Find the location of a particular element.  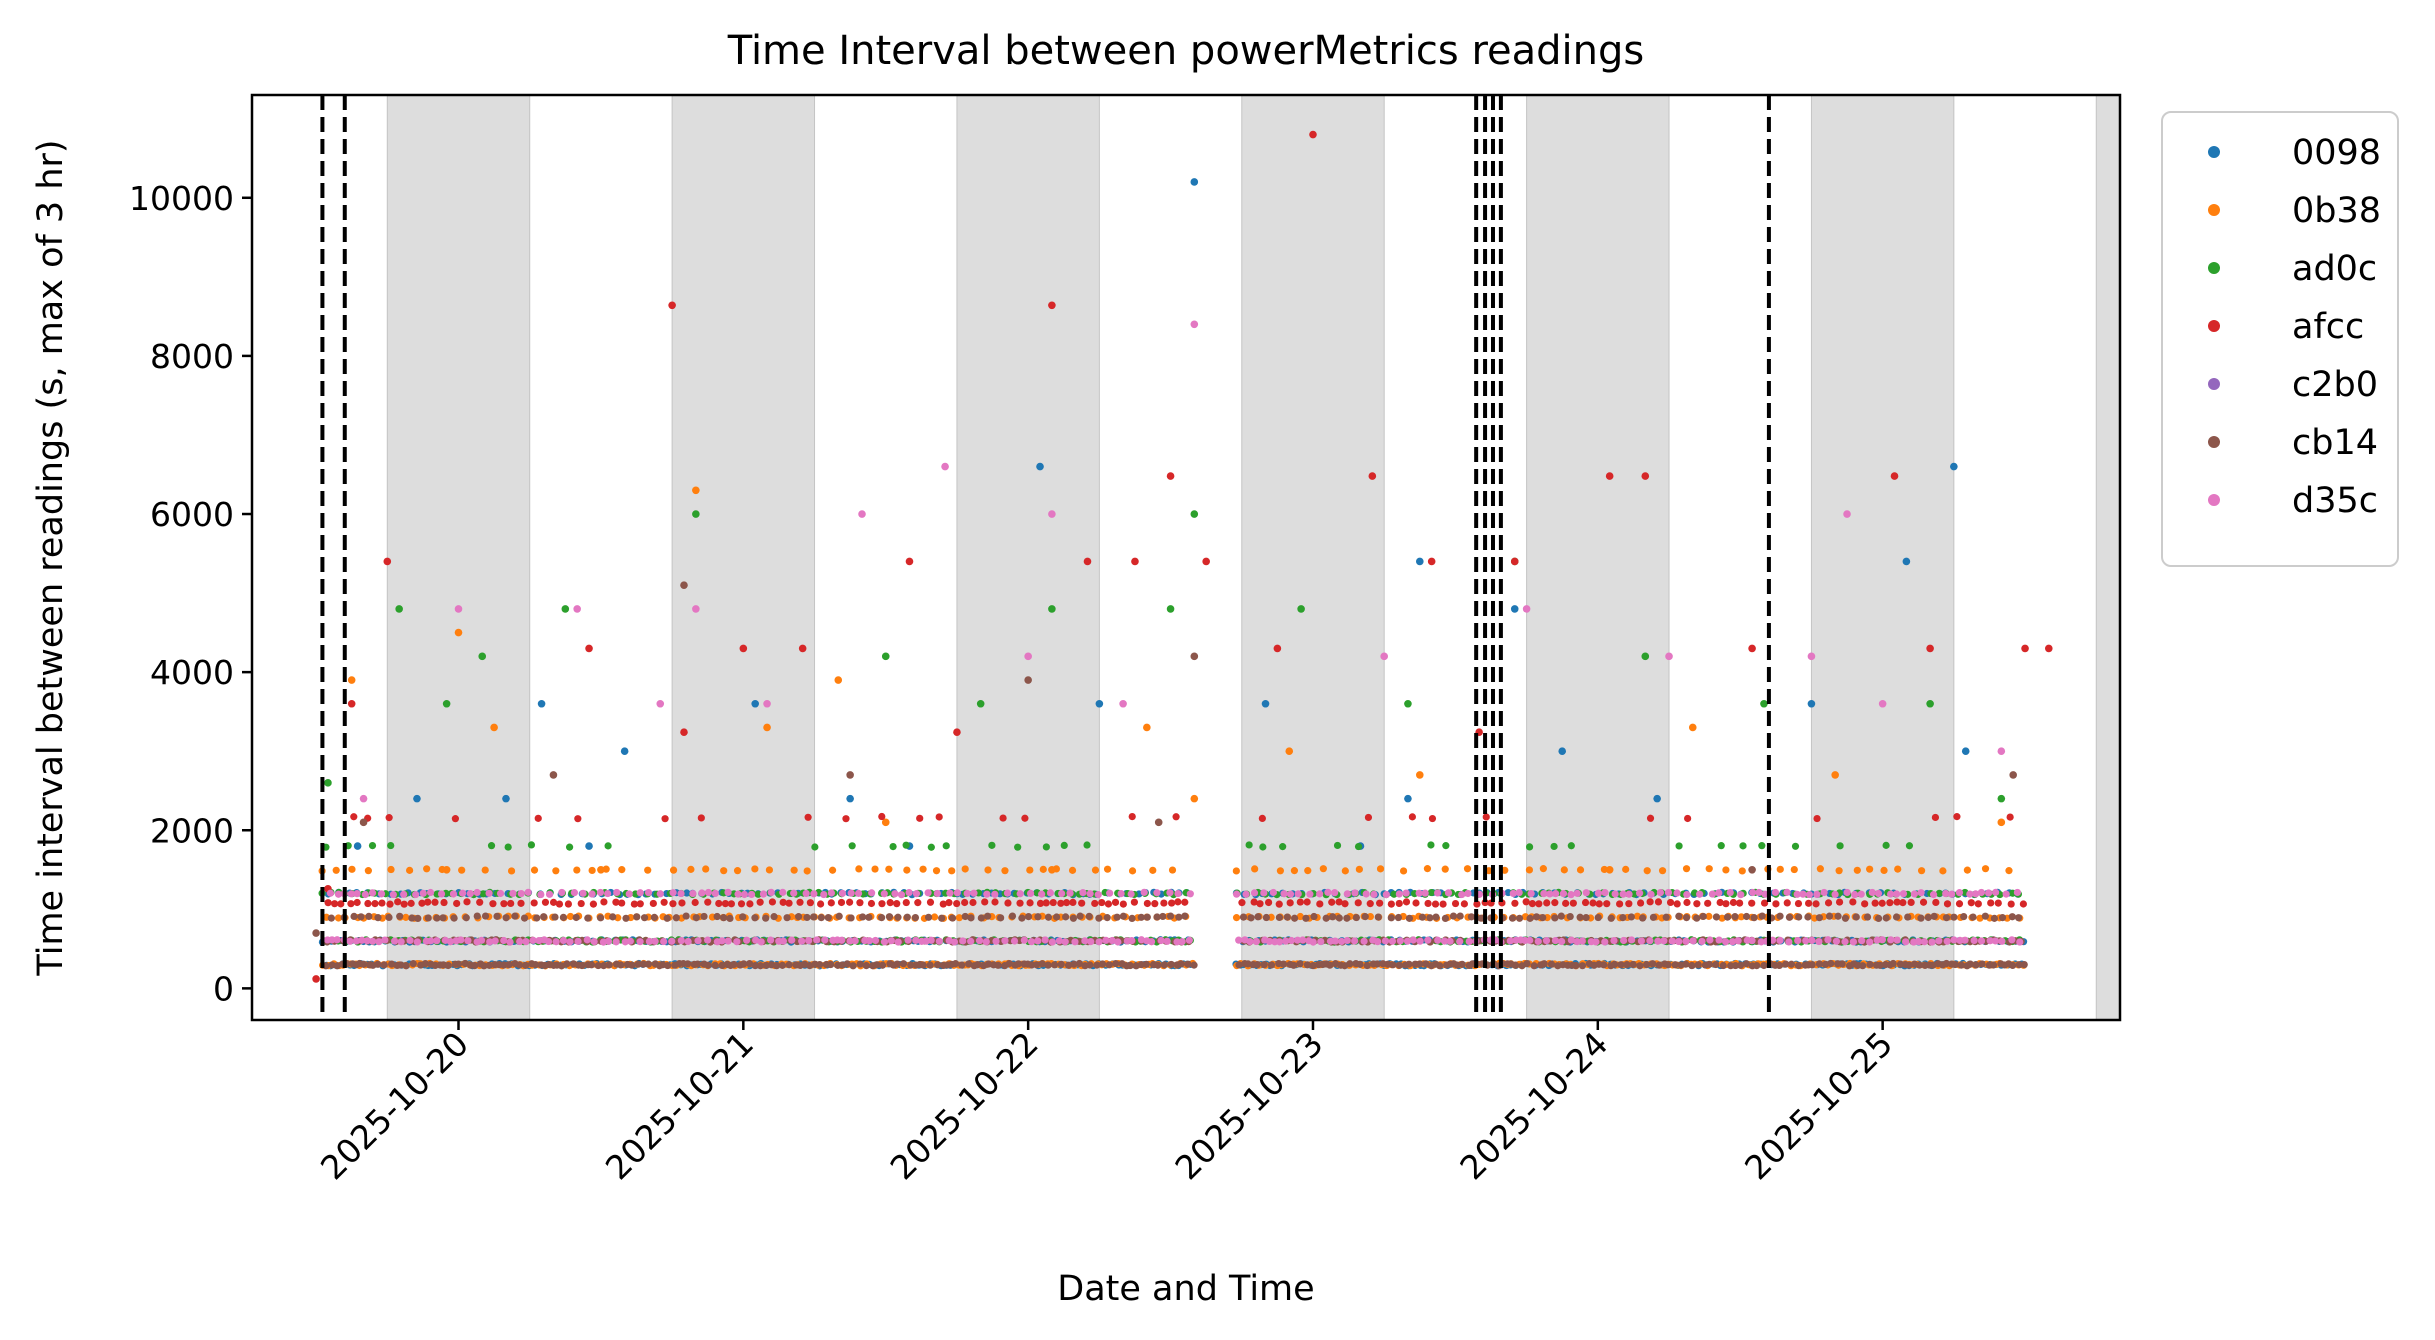

y-axis-ticks: 0 2000 4000 6000 8000 10000 is located at coordinates (190, 593).